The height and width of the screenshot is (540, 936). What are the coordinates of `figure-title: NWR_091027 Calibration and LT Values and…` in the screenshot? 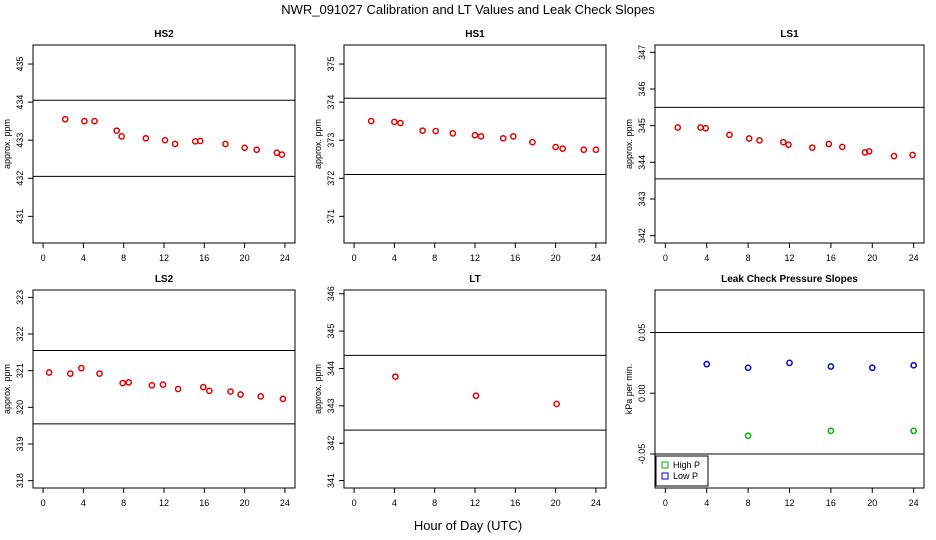 It's located at (468, 9).